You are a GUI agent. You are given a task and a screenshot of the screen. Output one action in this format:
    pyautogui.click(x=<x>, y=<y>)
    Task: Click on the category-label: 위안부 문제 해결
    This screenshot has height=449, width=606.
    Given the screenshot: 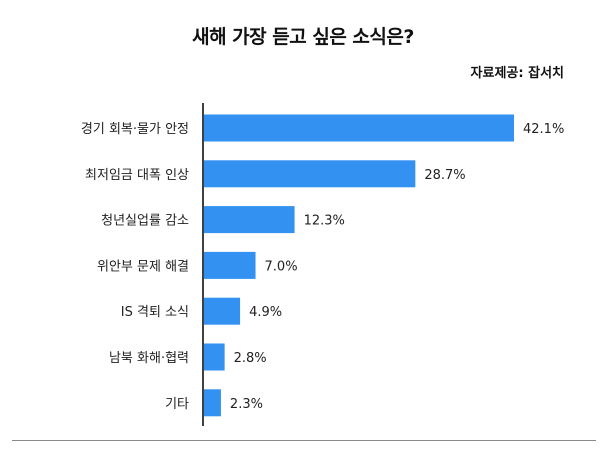 What is the action you would take?
    pyautogui.click(x=143, y=266)
    